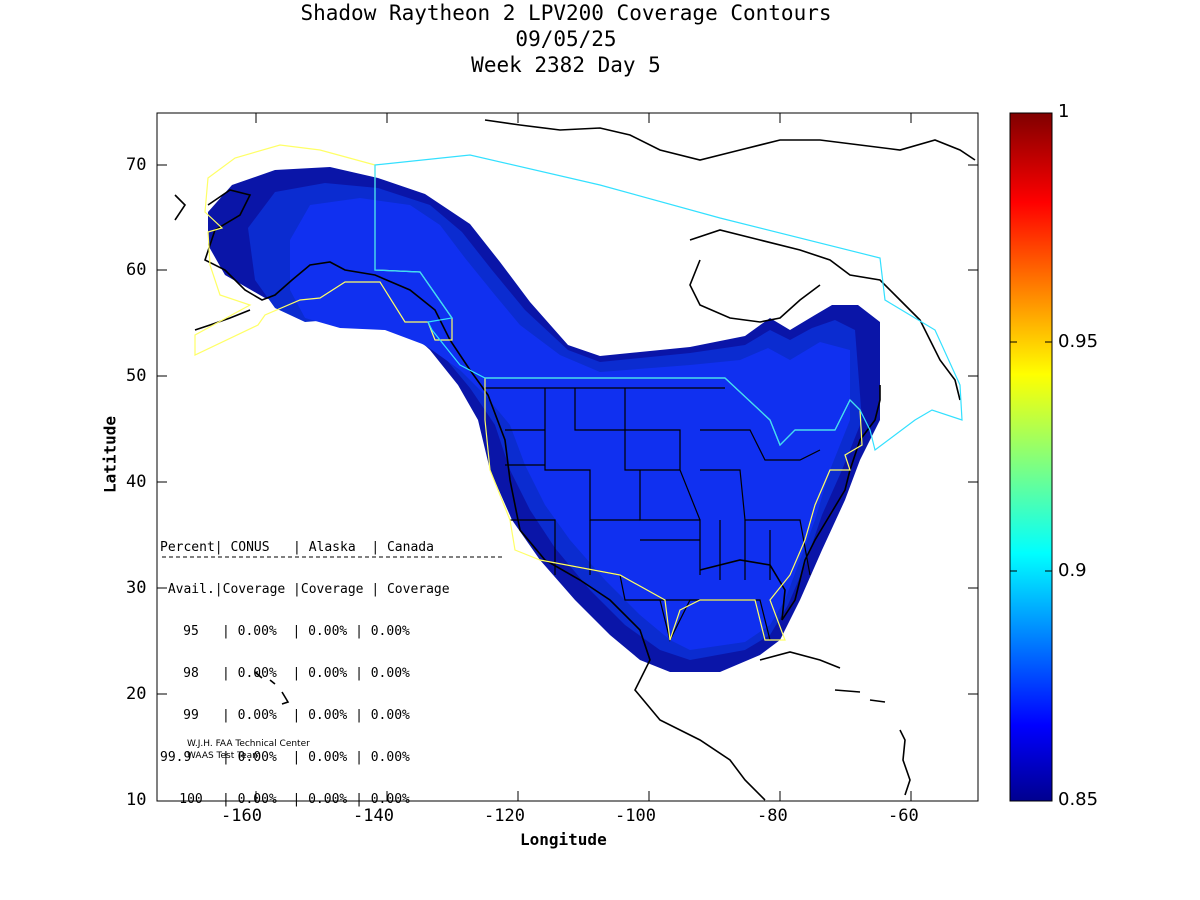 The height and width of the screenshot is (900, 1200). Describe the element at coordinates (191, 715) in the screenshot. I see `stats-pct: 99` at that location.